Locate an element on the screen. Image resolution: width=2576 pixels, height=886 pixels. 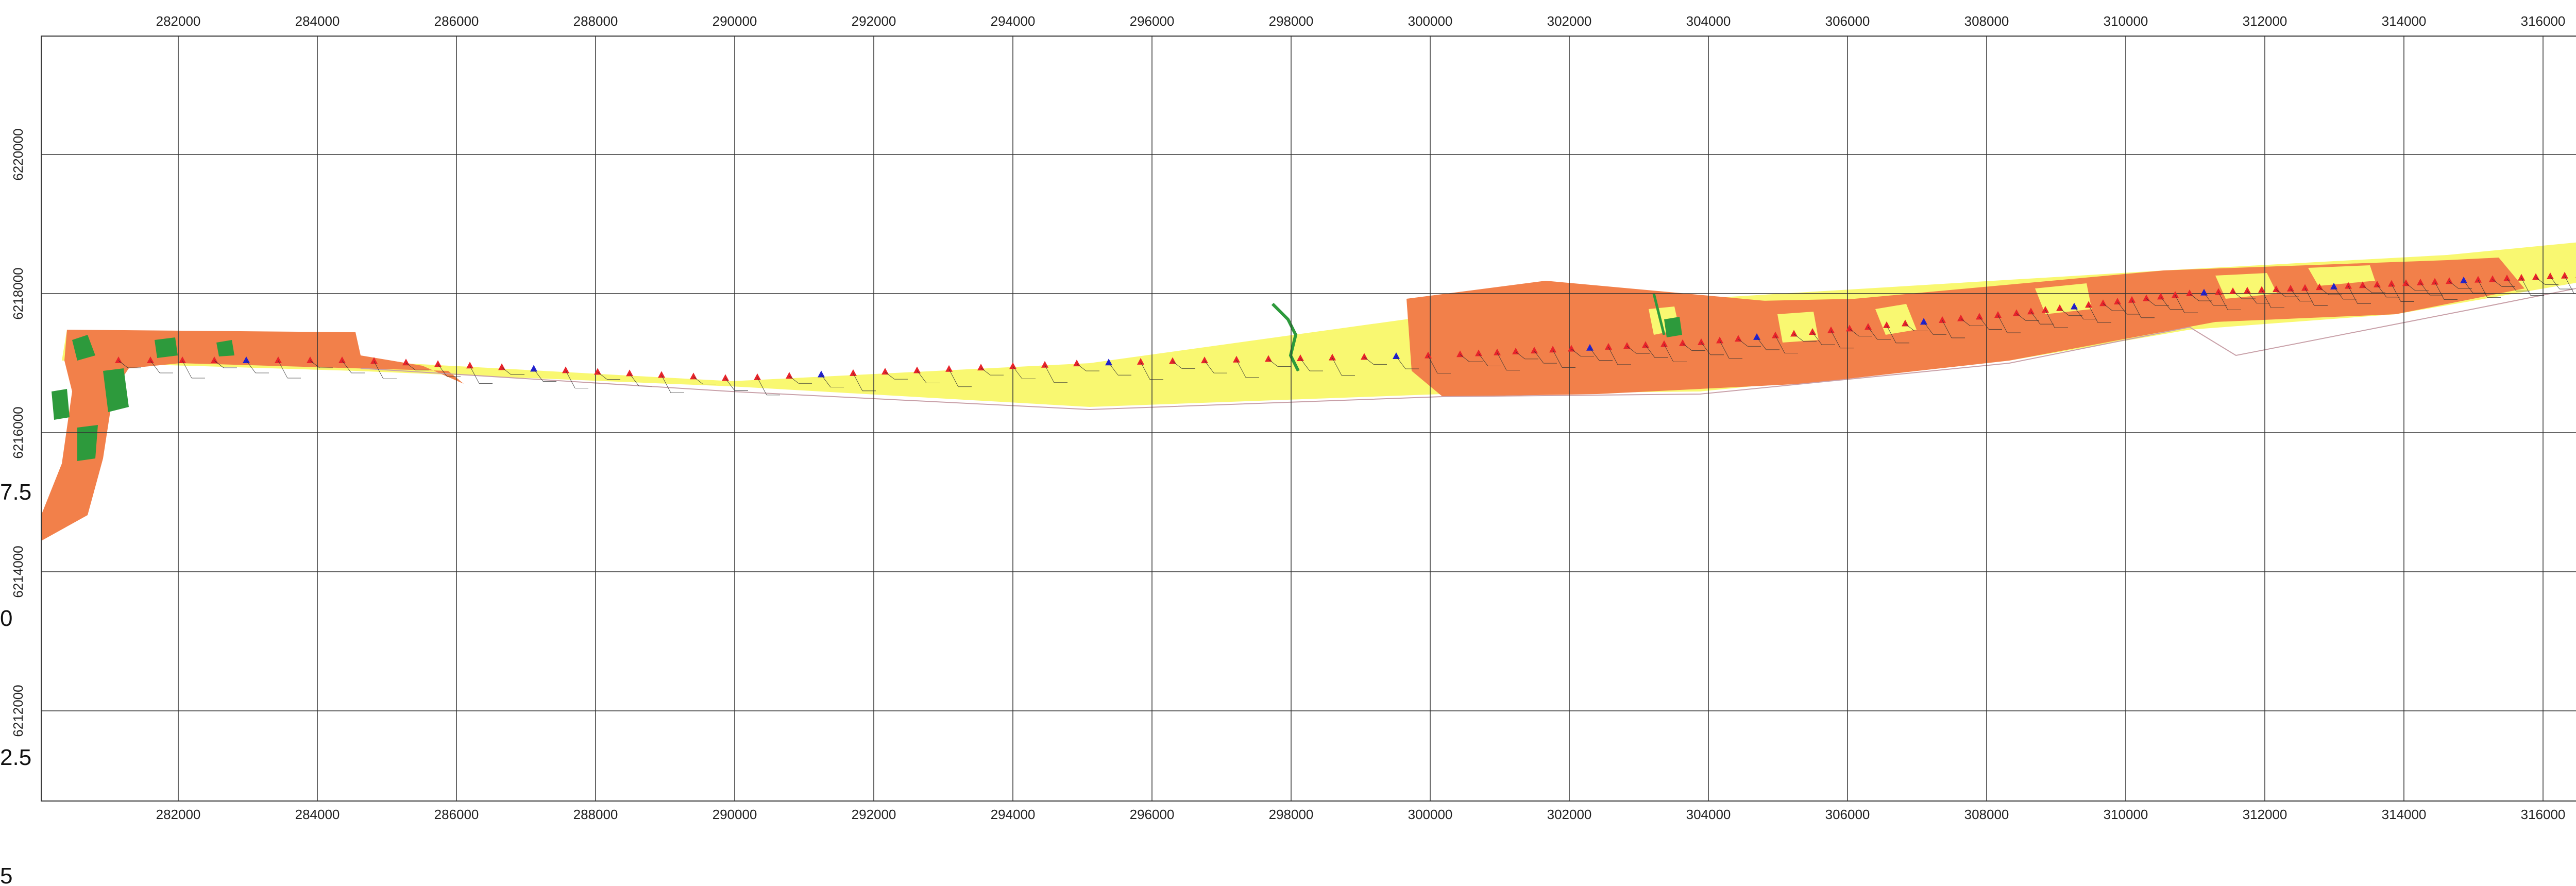
x-tick-label-top: 288000 is located at coordinates (595, 21).